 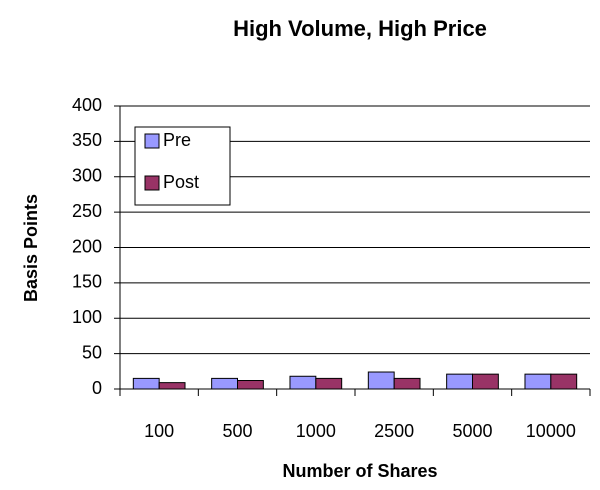 What do you see at coordinates (551, 431) in the screenshot?
I see `x-tick-label: 10000` at bounding box center [551, 431].